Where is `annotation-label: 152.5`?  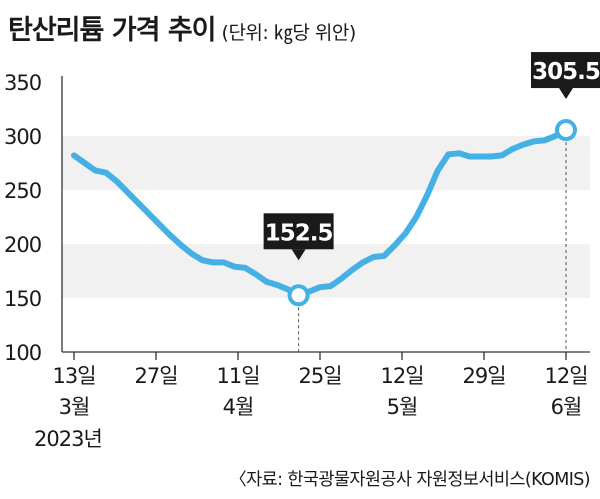
annotation-label: 152.5 is located at coordinates (299, 233).